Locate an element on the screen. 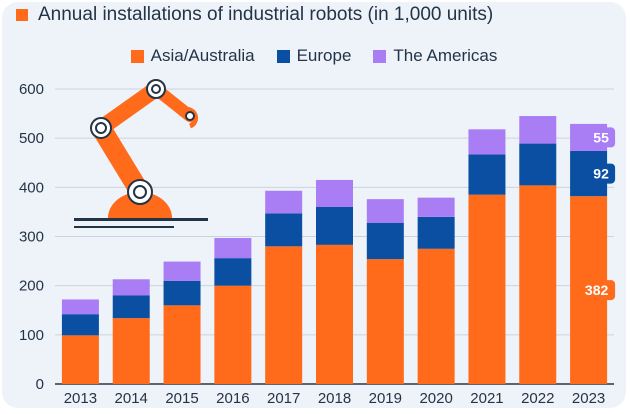  robot-joint-base is located at coordinates (140, 192).